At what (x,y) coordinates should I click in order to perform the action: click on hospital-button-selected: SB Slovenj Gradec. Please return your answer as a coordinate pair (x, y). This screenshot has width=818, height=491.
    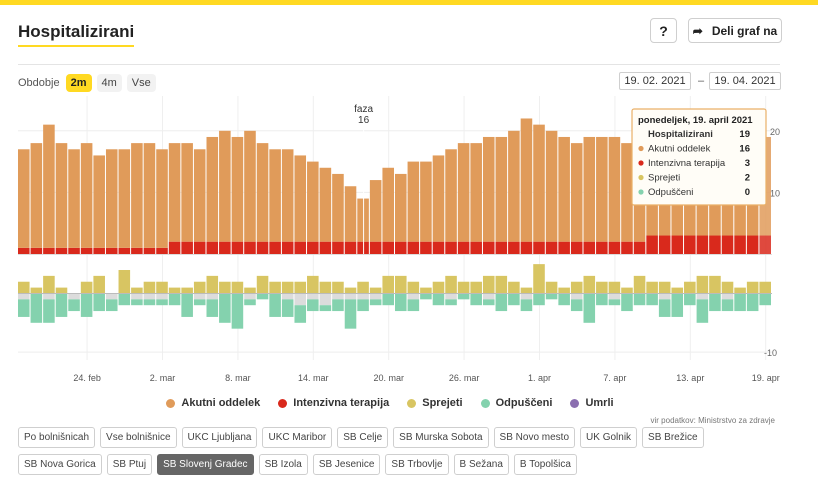
    Looking at the image, I should click on (205, 464).